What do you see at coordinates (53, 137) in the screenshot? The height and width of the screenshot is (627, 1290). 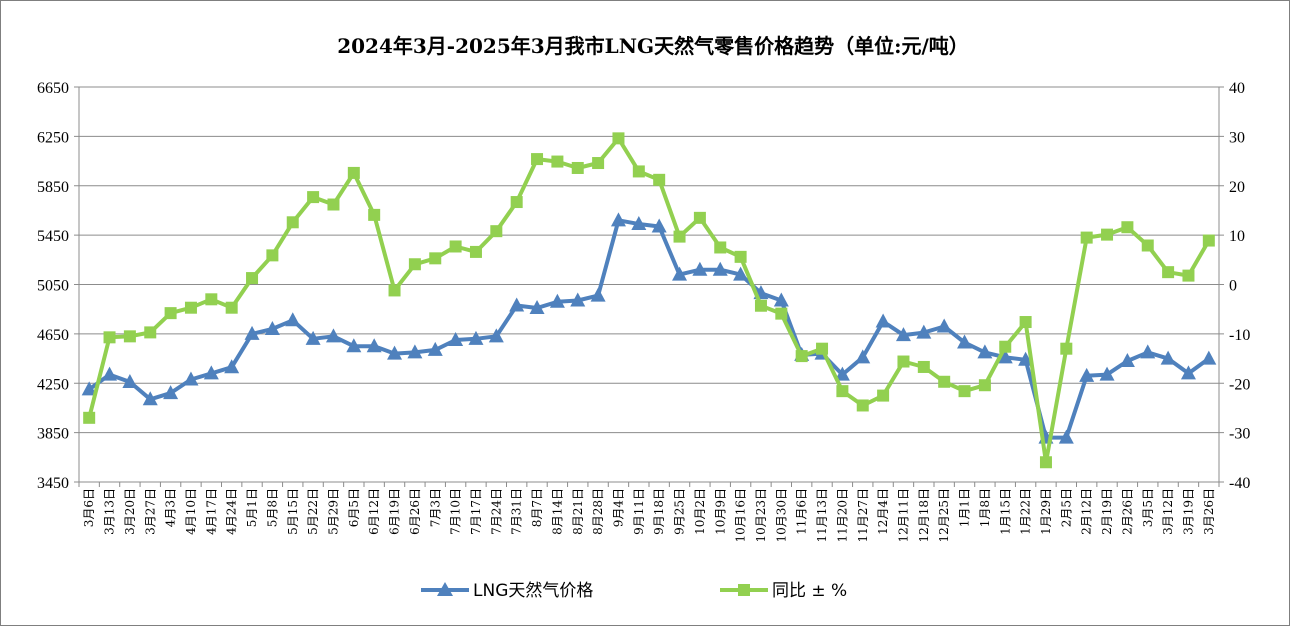 I see `left-axis-tick-label: 6250` at bounding box center [53, 137].